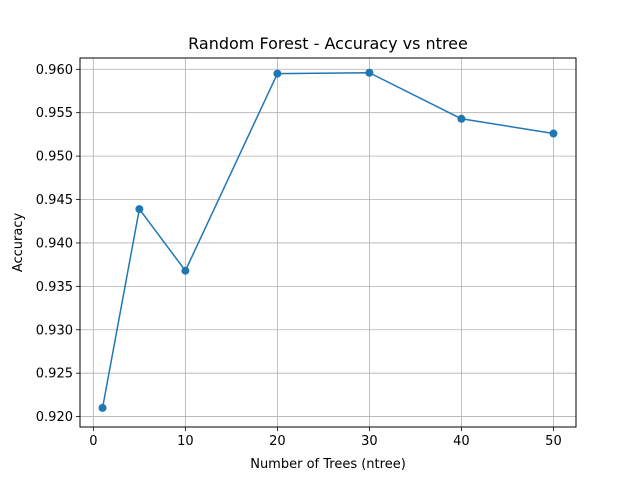  What do you see at coordinates (54, 200) in the screenshot?
I see `y-tick-label: 0.945` at bounding box center [54, 200].